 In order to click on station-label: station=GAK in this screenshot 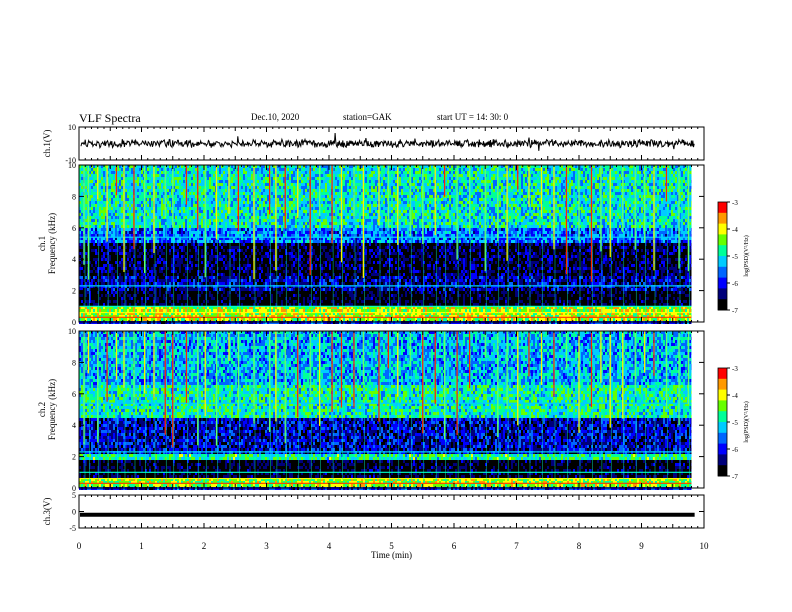, I will do `click(367, 117)`.